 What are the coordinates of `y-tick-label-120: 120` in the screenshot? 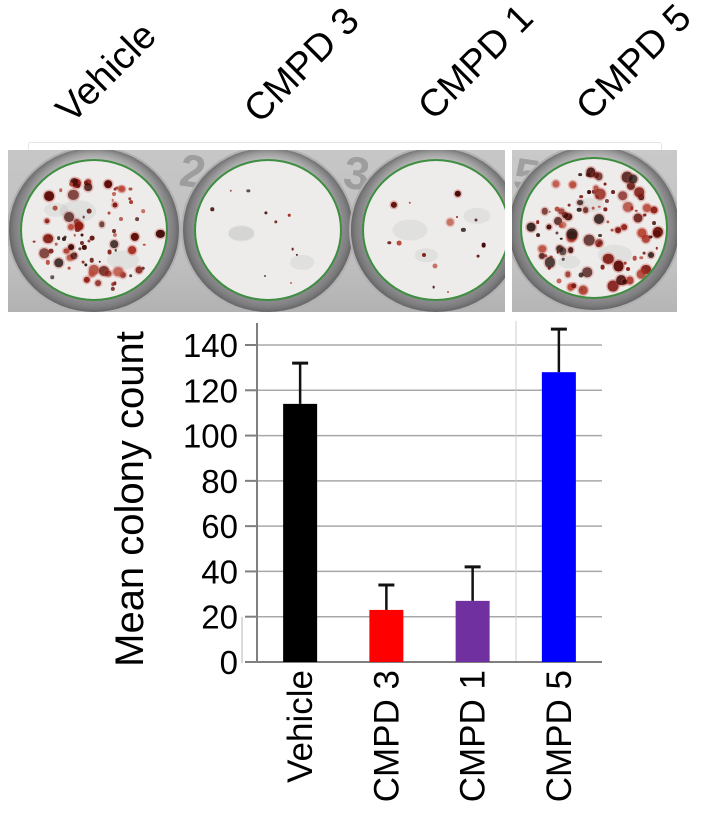 It's located at (210, 390).